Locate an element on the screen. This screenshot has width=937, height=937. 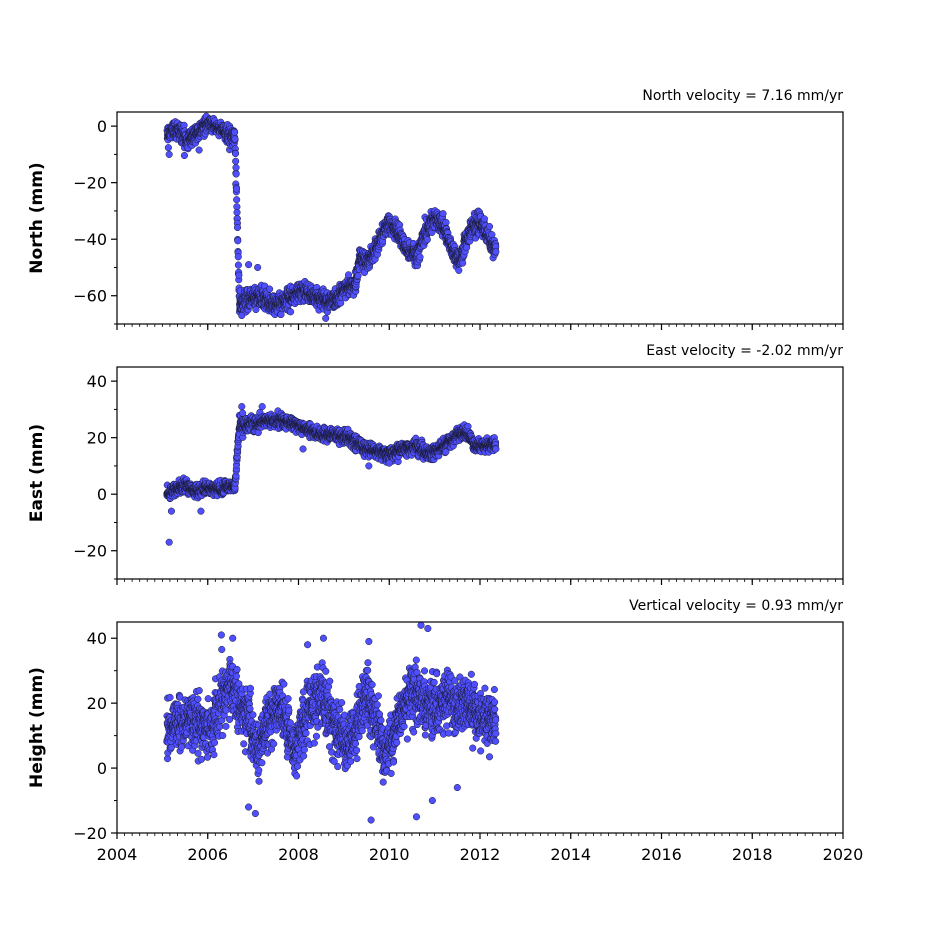
north-y-tick-label: −60 is located at coordinates (90, 296).